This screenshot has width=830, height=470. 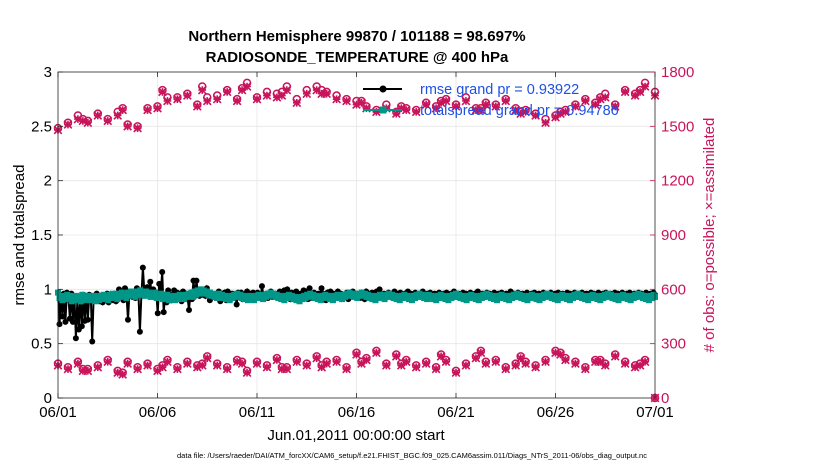 I want to click on x-tick-label: 06/06, so click(x=158, y=412).